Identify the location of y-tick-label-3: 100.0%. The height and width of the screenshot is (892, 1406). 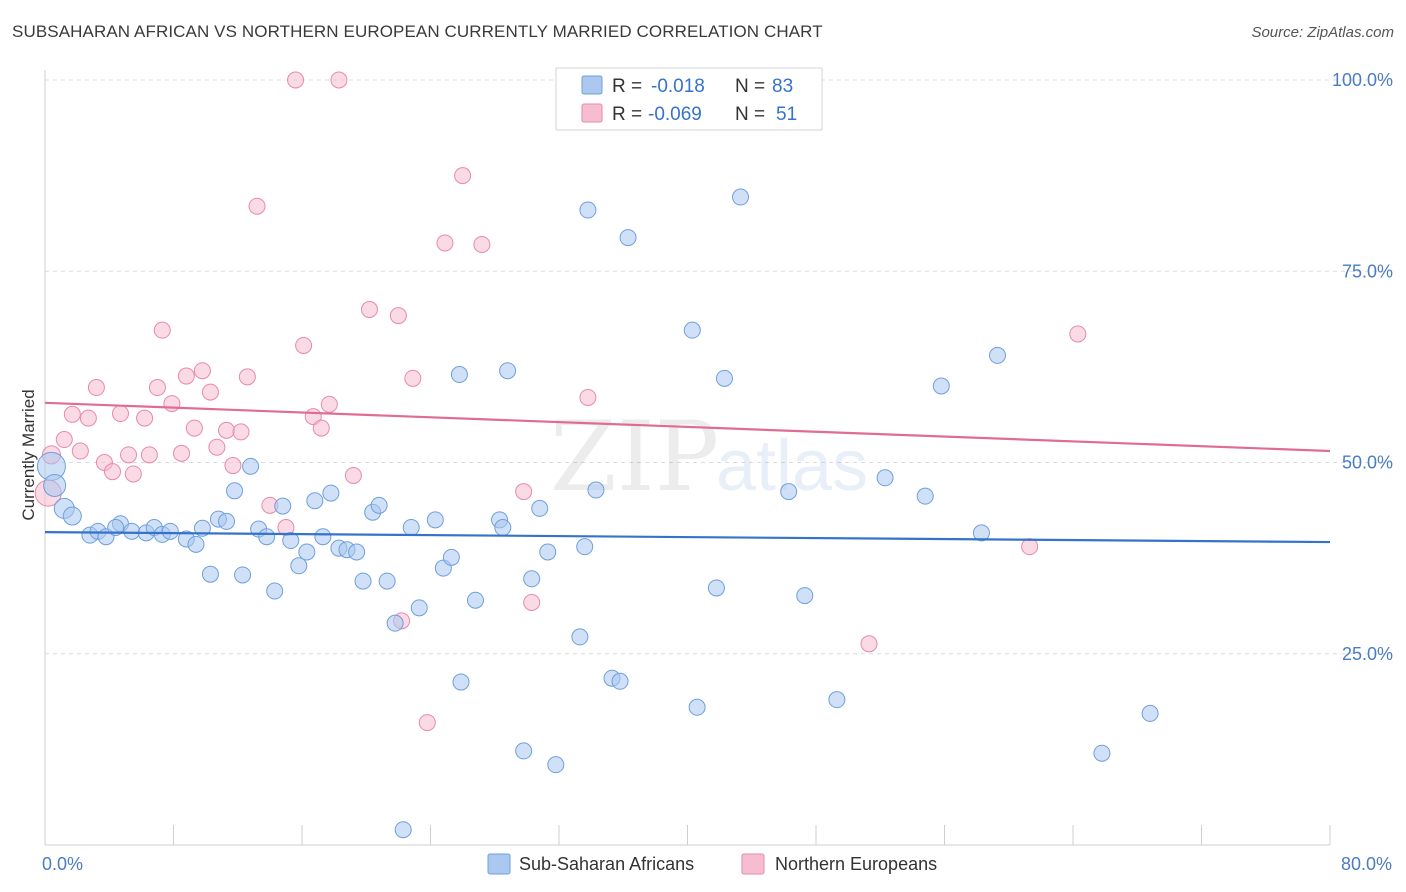
(1362, 80).